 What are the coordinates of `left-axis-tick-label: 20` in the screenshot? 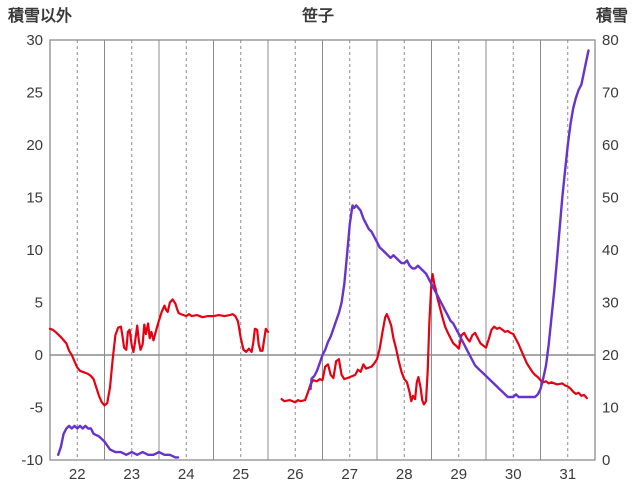 It's located at (34, 145).